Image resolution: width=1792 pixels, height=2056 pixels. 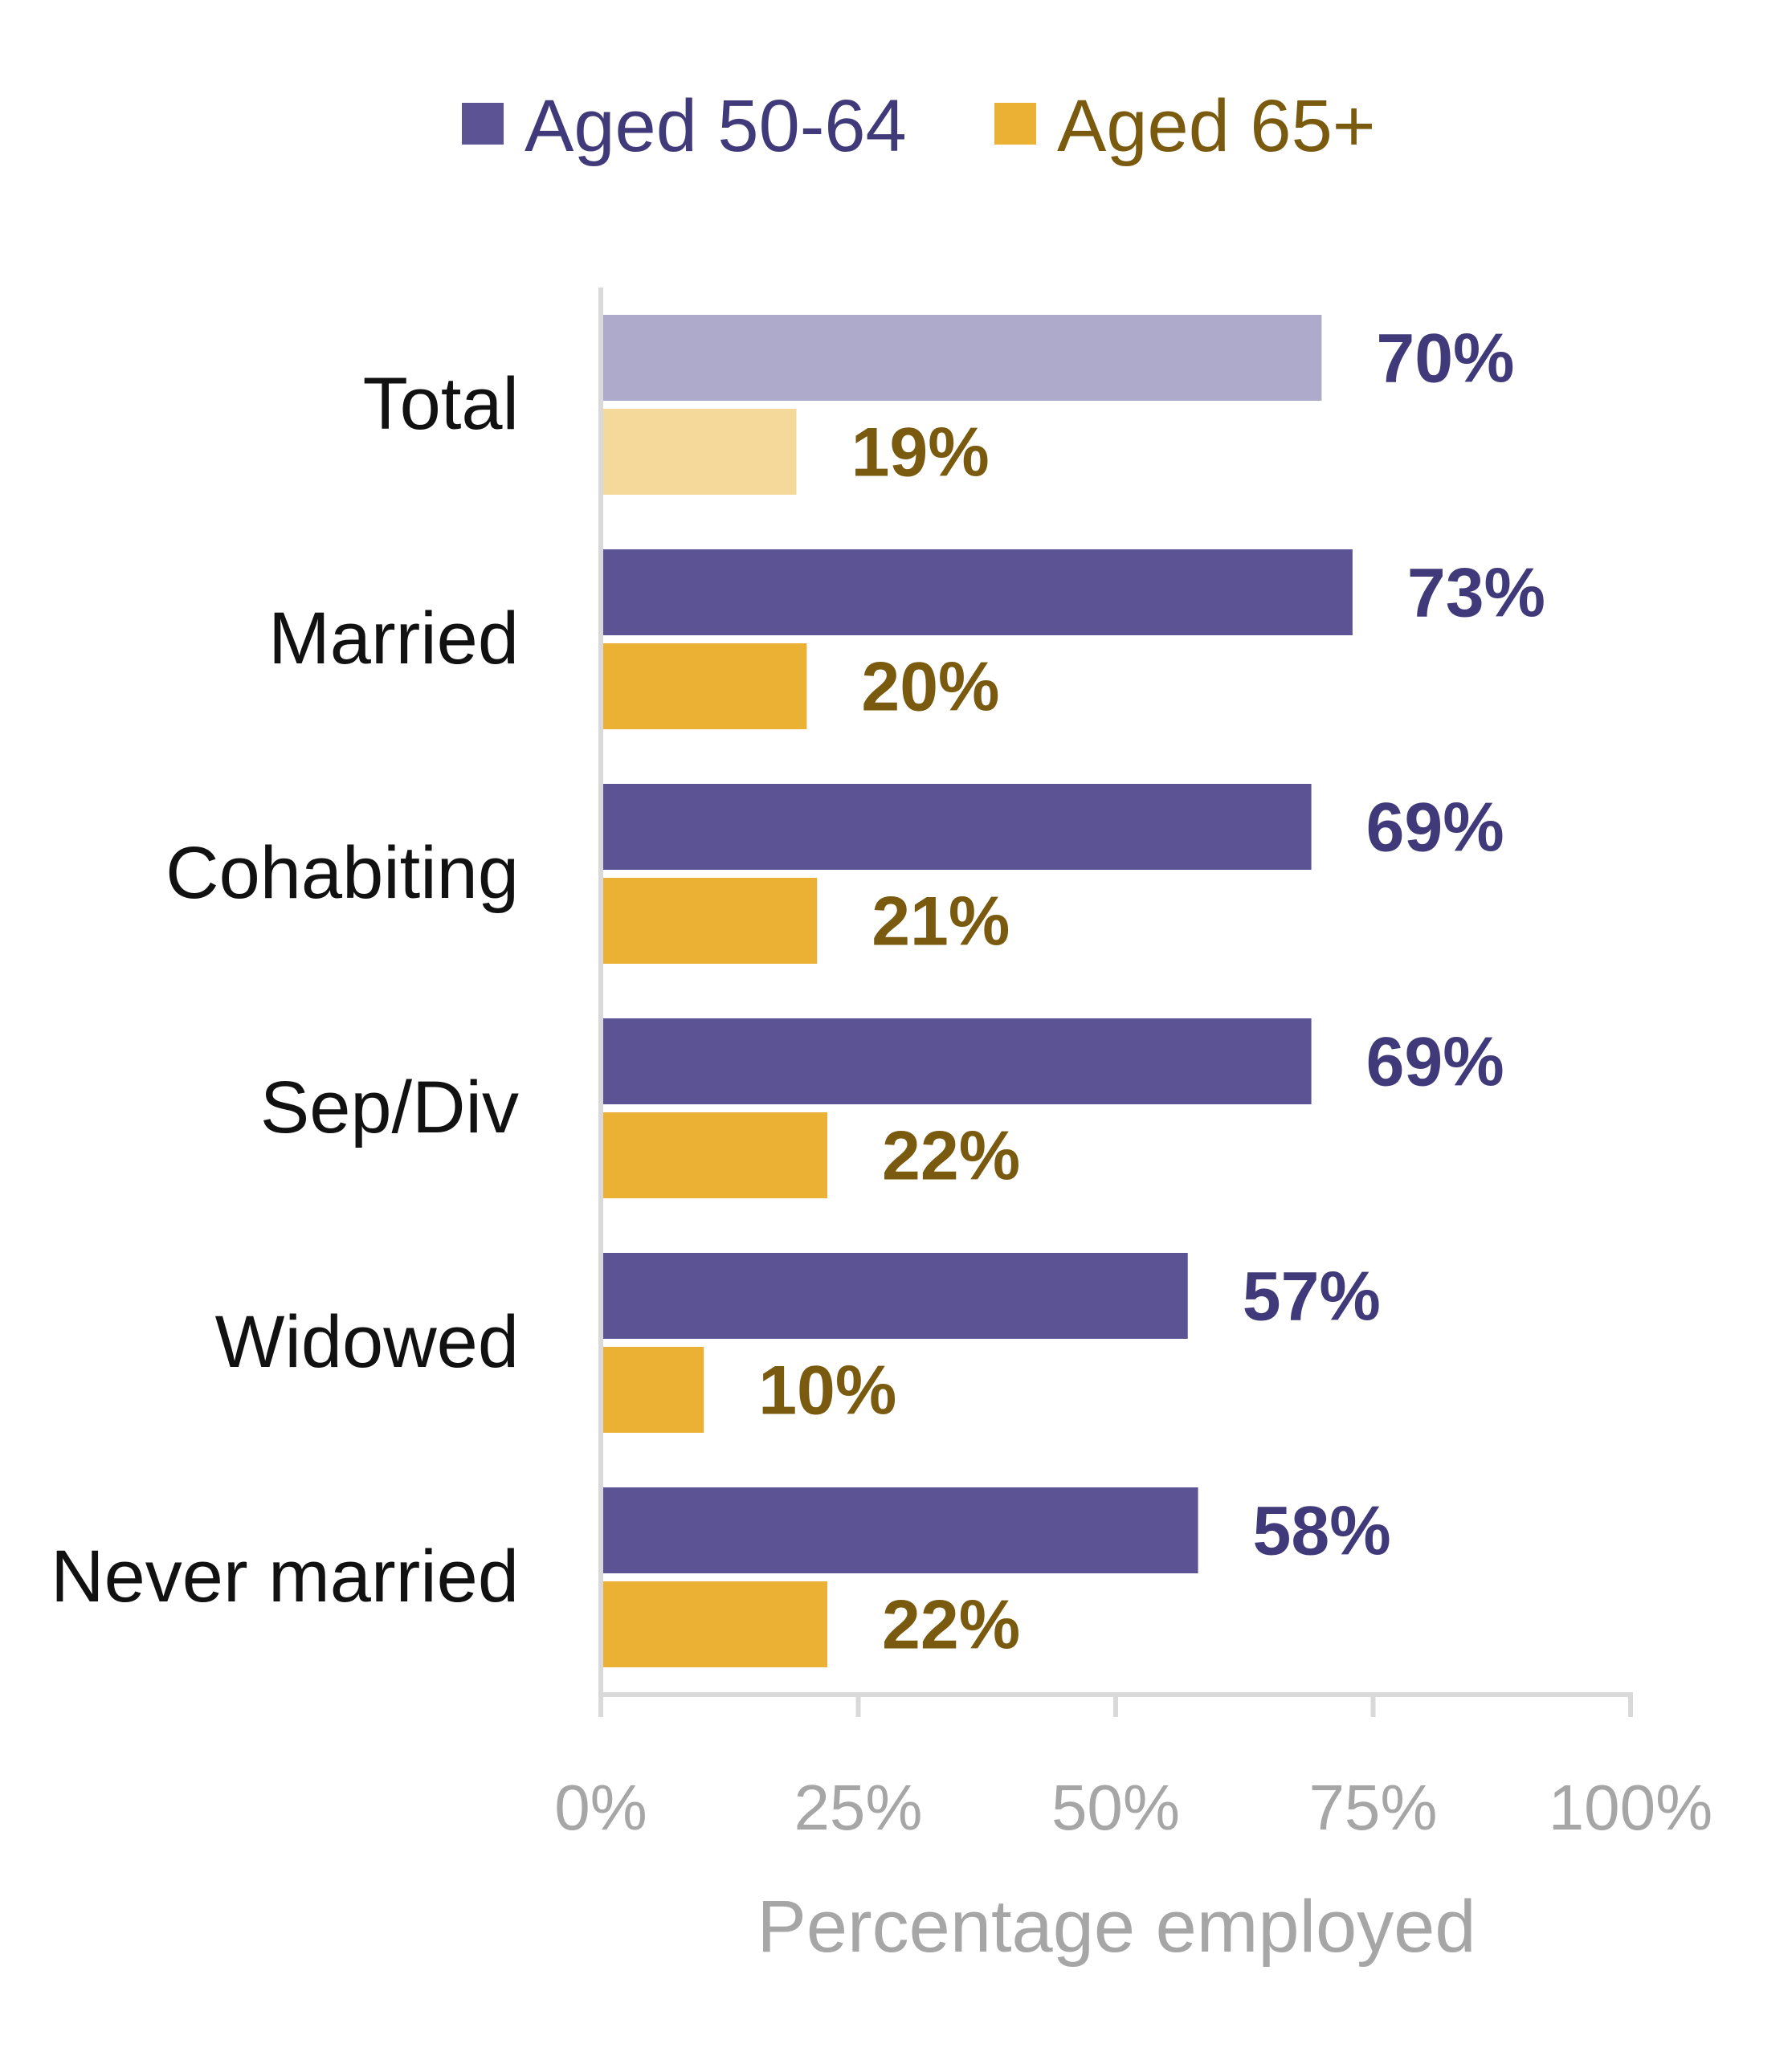 I want to click on category-label: Married, so click(x=393, y=638).